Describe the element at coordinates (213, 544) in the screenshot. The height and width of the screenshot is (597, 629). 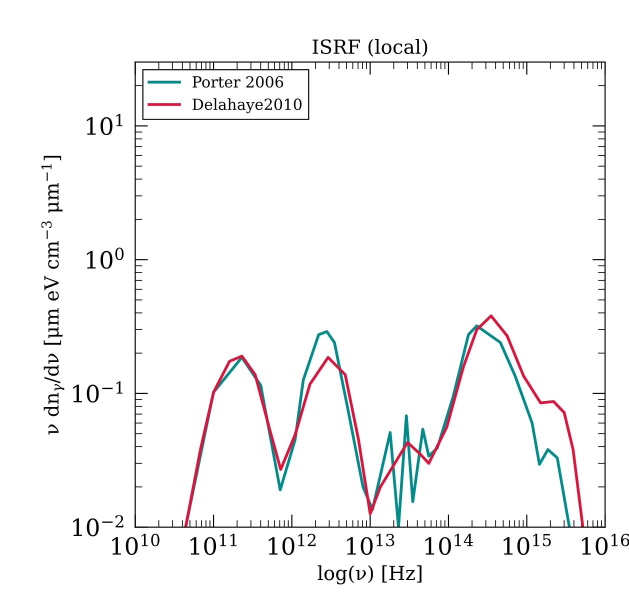
I see `x-tick-label: 10$^{11}$` at that location.